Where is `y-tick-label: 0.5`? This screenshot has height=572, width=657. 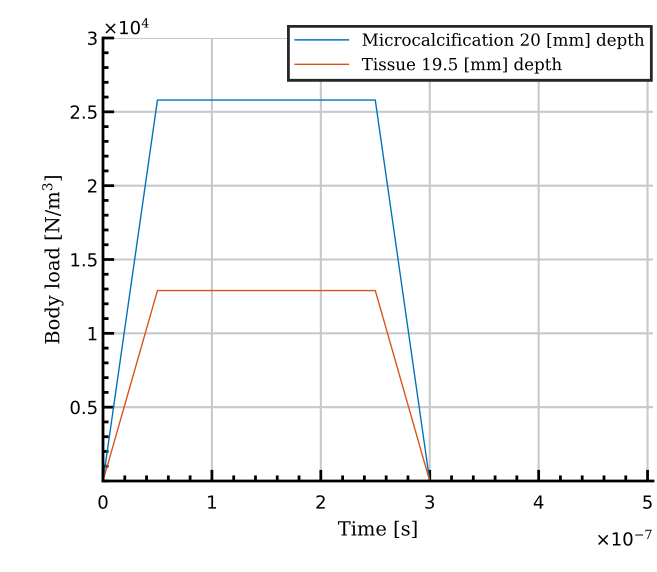
y-tick-label: 0.5 is located at coordinates (83, 407).